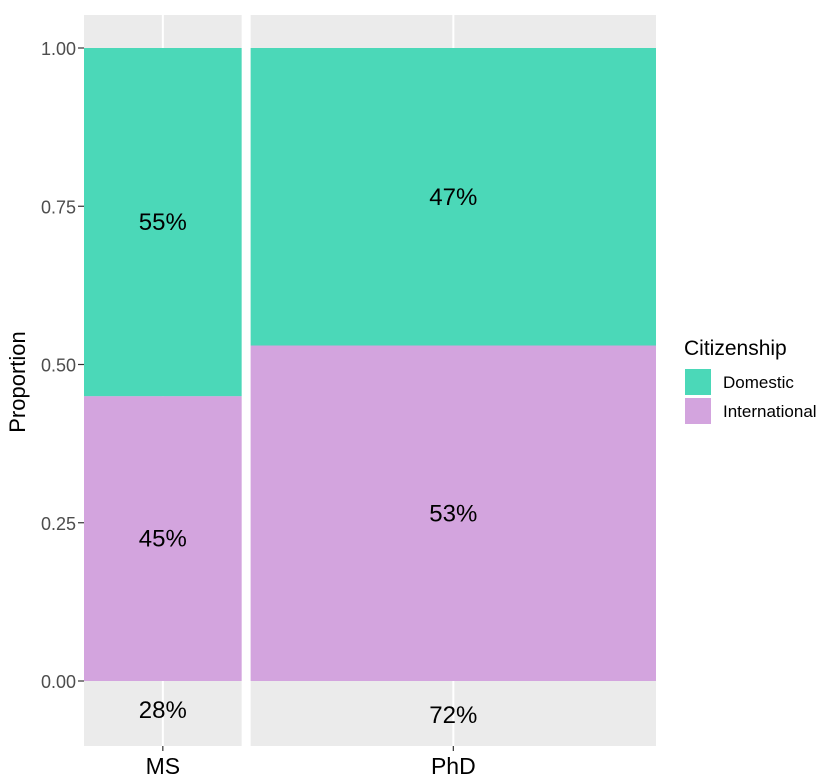  What do you see at coordinates (58, 49) in the screenshot?
I see `y-tick-label: 1.00` at bounding box center [58, 49].